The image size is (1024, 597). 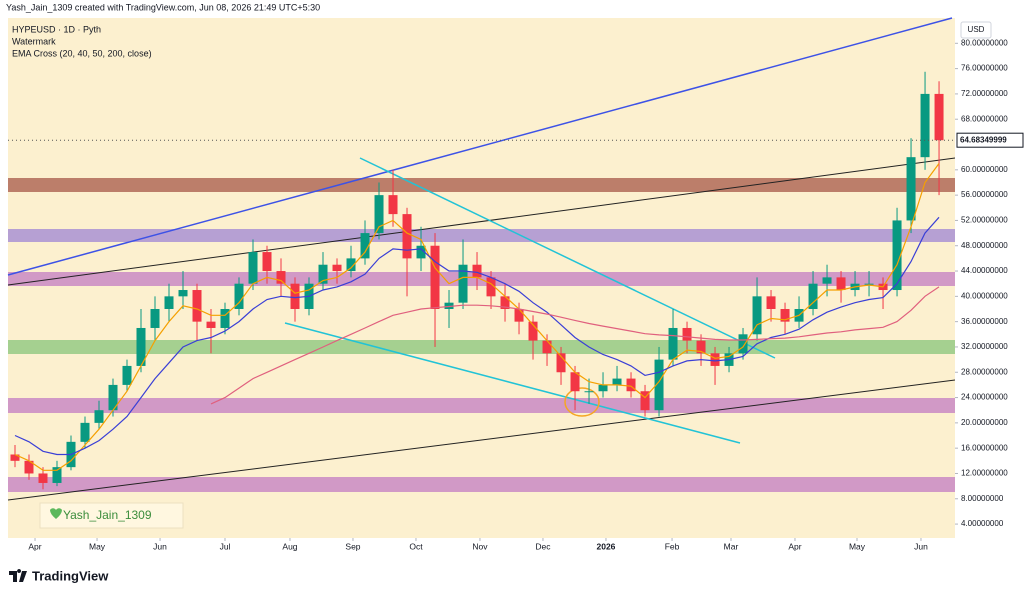 I want to click on x-tick-label: Dec, so click(x=543, y=546).